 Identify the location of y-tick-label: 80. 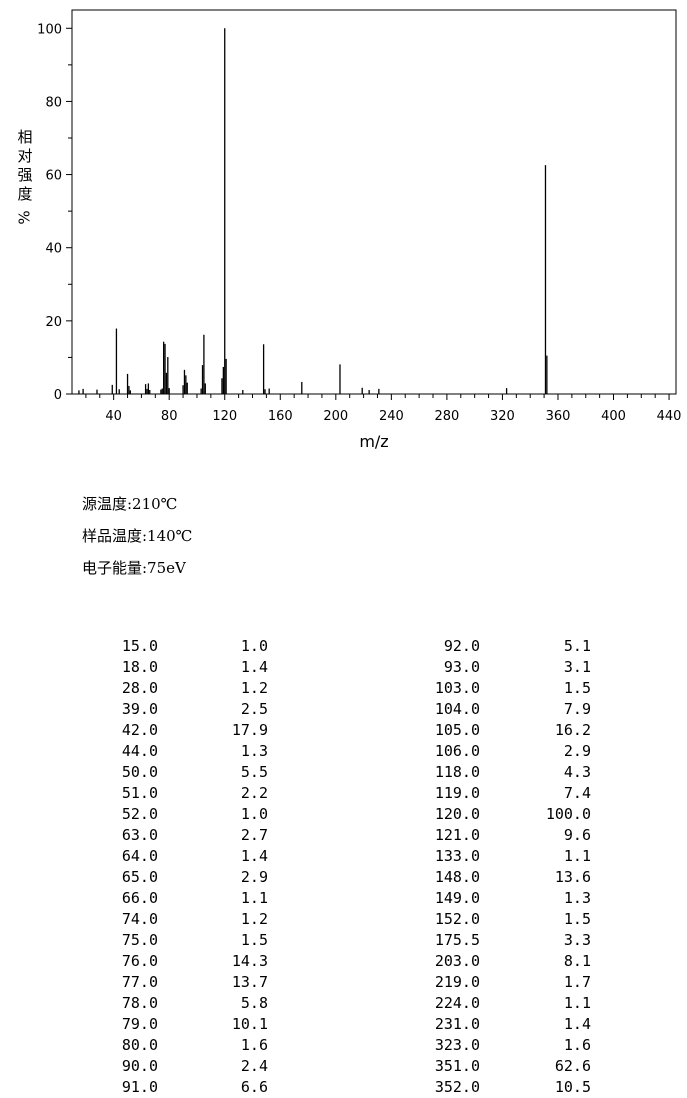
(53, 102).